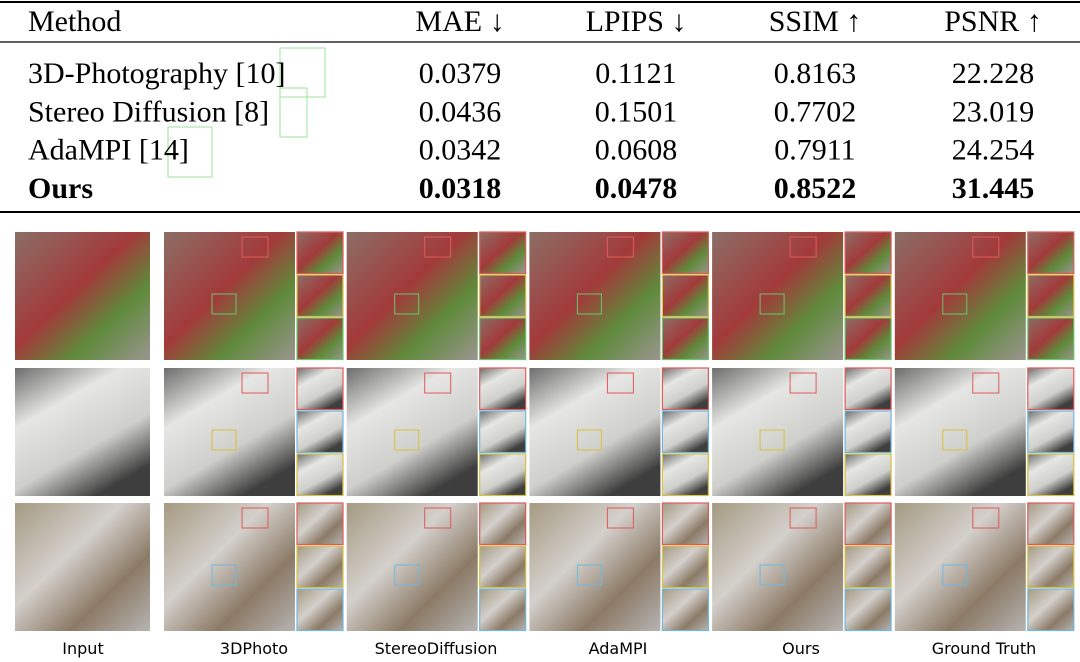 This screenshot has width=1080, height=662. Describe the element at coordinates (993, 73) in the screenshot. I see `metric-cell: 22.228` at that location.